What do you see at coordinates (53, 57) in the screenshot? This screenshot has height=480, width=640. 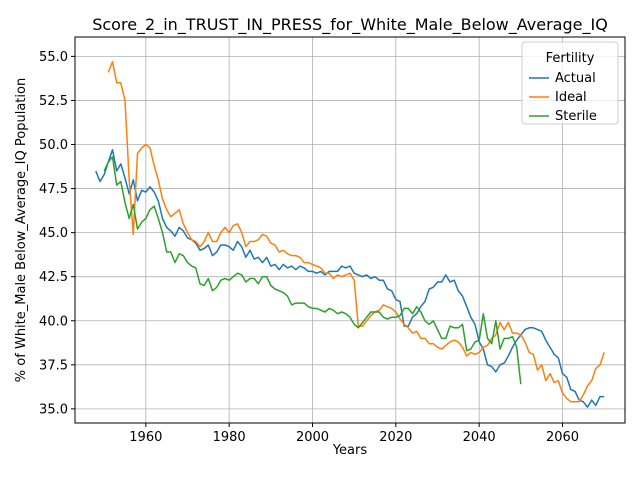 I see `y-tick-label: 55.0` at bounding box center [53, 57].